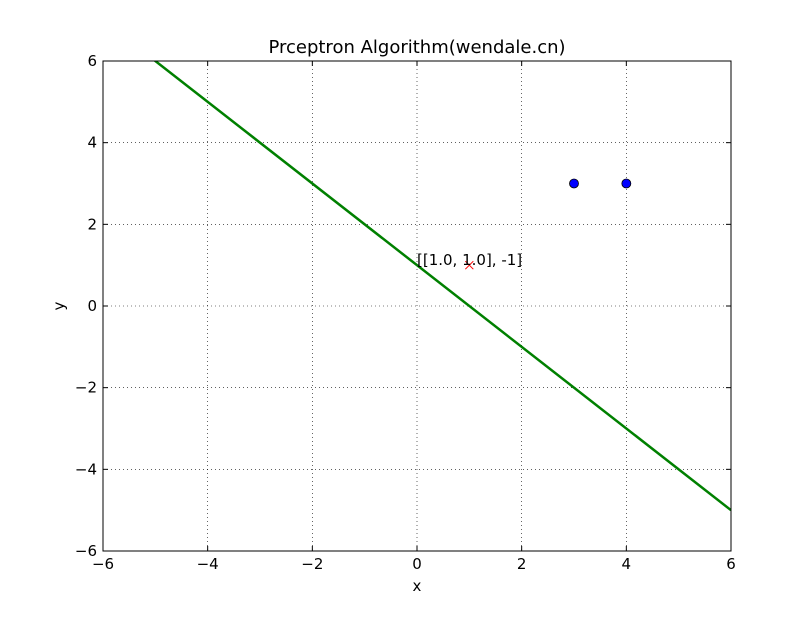  Describe the element at coordinates (92, 224) in the screenshot. I see `y-tick-label: 2` at that location.